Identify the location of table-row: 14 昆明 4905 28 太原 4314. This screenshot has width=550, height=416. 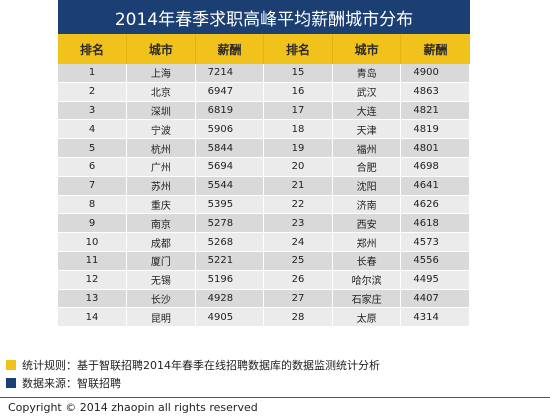
(264, 317).